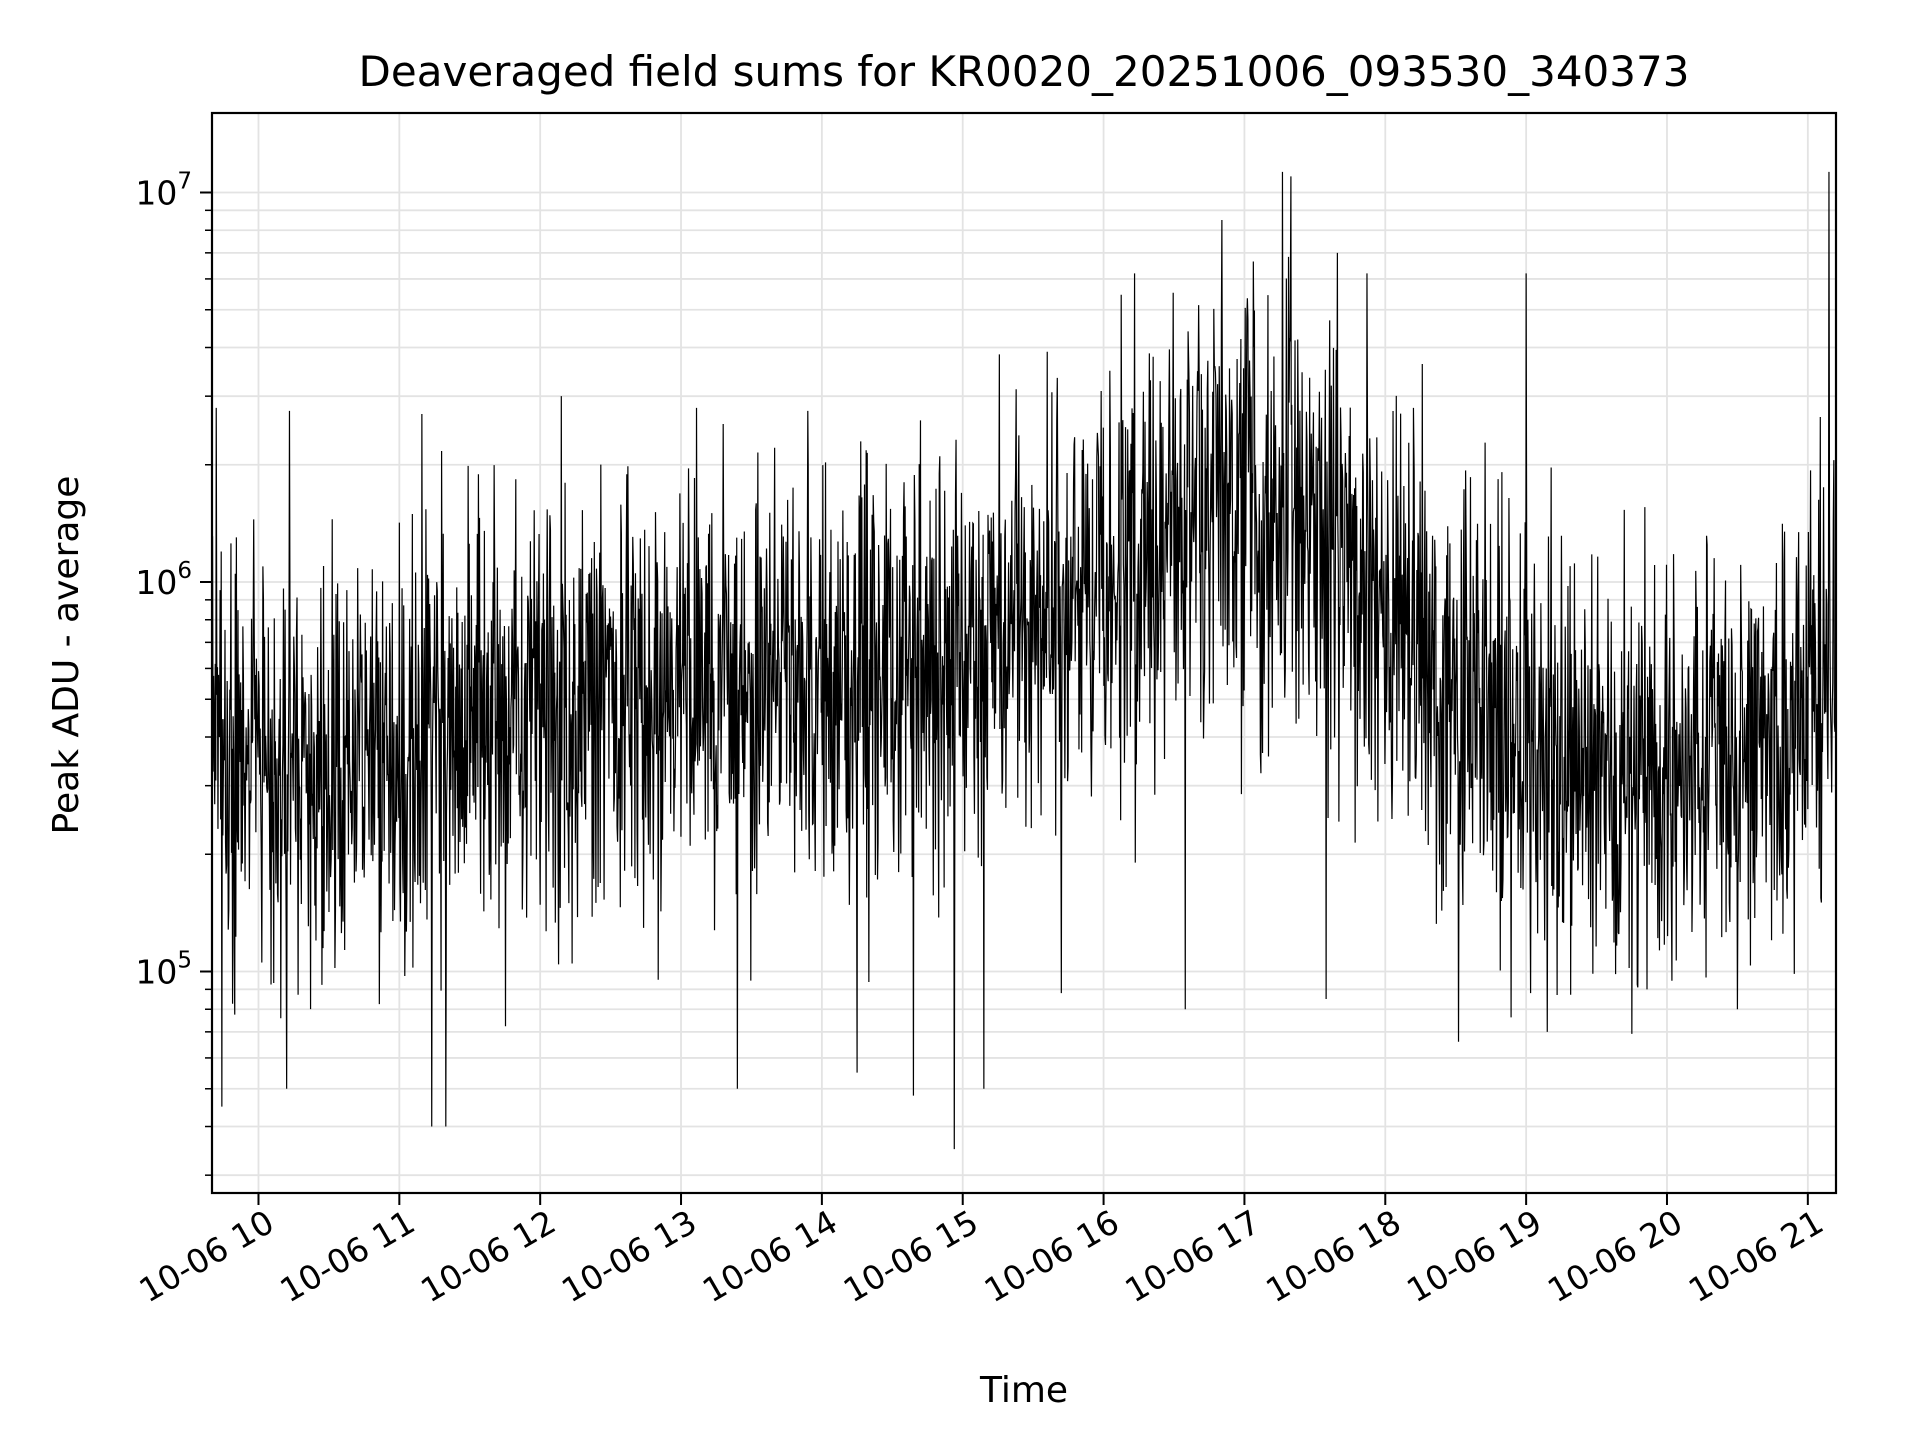  Describe the element at coordinates (206, 1256) in the screenshot. I see `x-tick-label: 10-06 10` at that location.